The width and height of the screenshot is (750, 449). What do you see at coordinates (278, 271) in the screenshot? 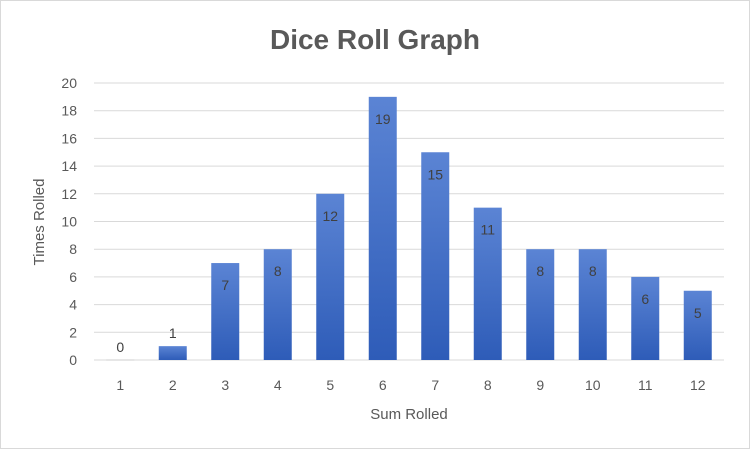
I see `data-label-4: 8` at bounding box center [278, 271].